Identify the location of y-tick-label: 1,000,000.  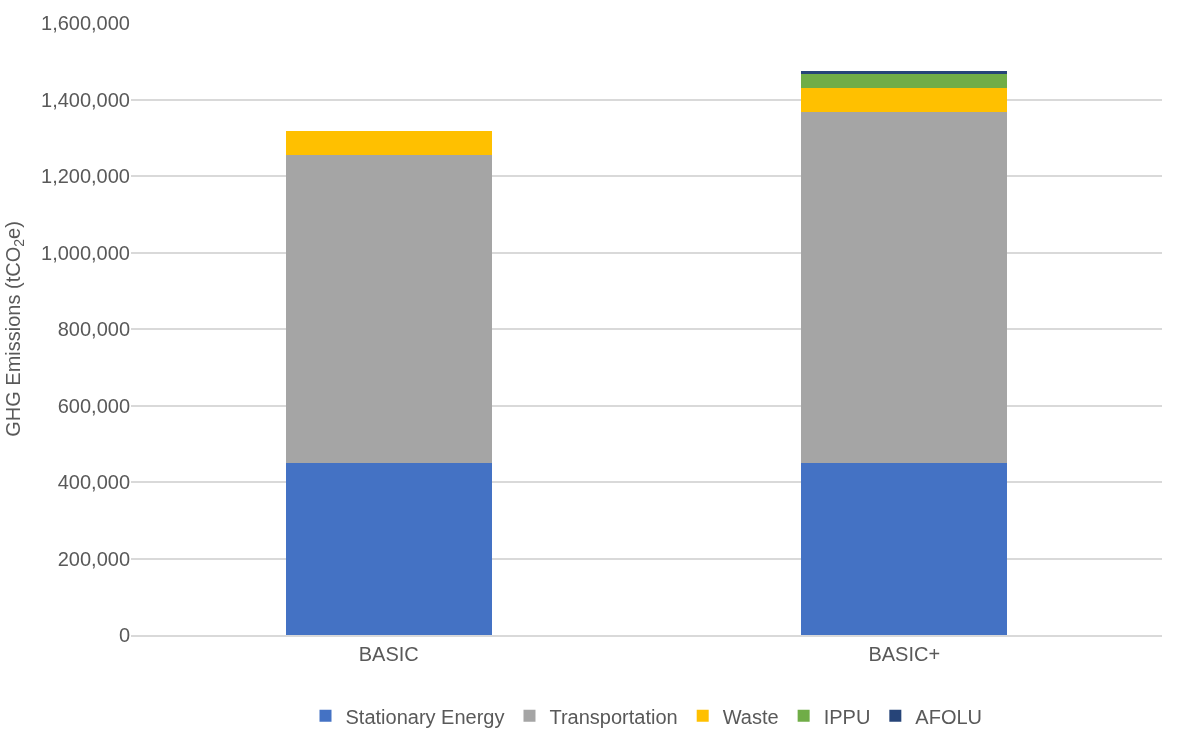
(85, 252).